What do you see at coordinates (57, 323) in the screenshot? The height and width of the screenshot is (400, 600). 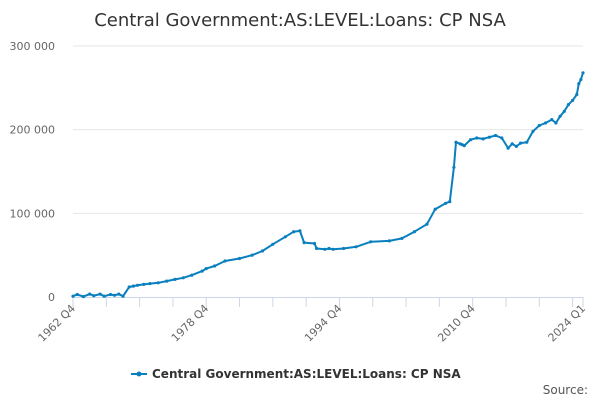 I see `x-tick-label: 1962 Q4` at bounding box center [57, 323].